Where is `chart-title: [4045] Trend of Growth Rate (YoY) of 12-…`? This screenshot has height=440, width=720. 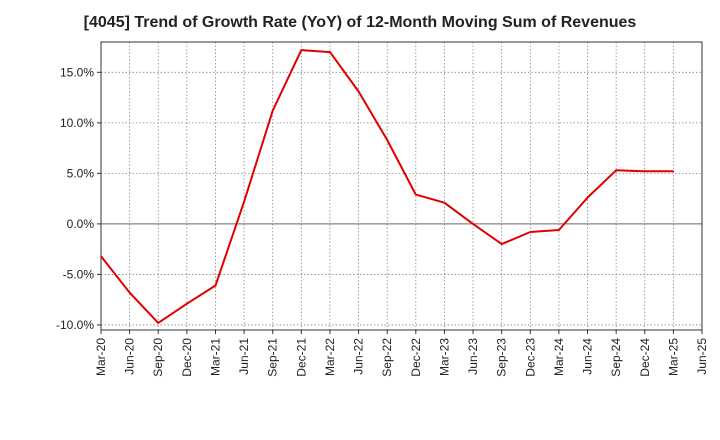
chart-title: [4045] Trend of Growth Rate (YoY) of 12-… is located at coordinates (360, 22).